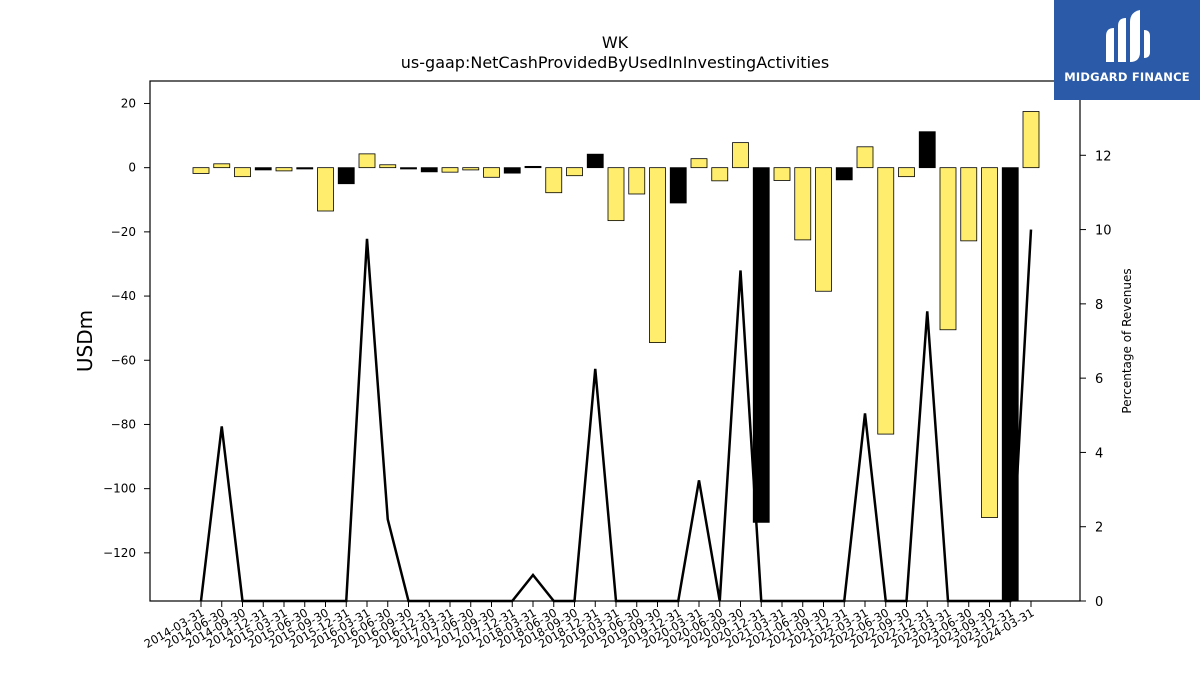 The width and height of the screenshot is (1200, 675). What do you see at coordinates (123, 360) in the screenshot?
I see `y-tick-label: −60` at bounding box center [123, 360].